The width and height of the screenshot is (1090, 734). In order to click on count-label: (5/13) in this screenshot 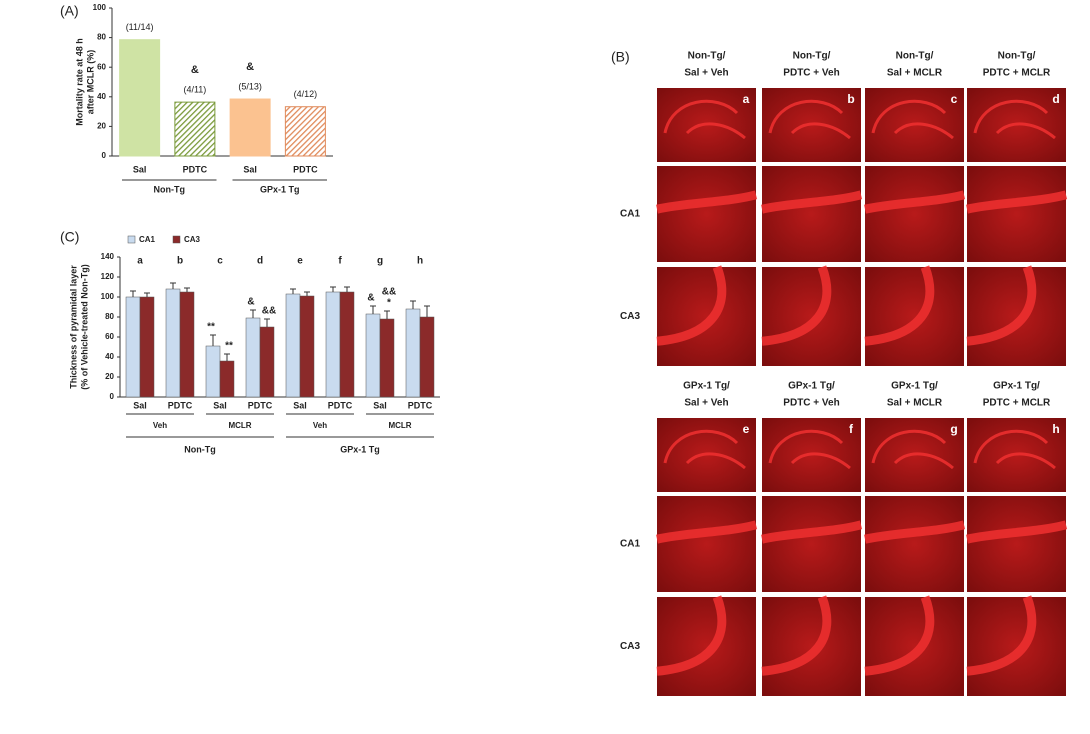, I will do `click(250, 86)`.